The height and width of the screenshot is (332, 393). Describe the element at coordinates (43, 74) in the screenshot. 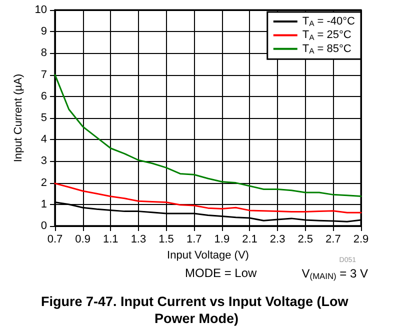

I see `y-tick-label: 7` at that location.